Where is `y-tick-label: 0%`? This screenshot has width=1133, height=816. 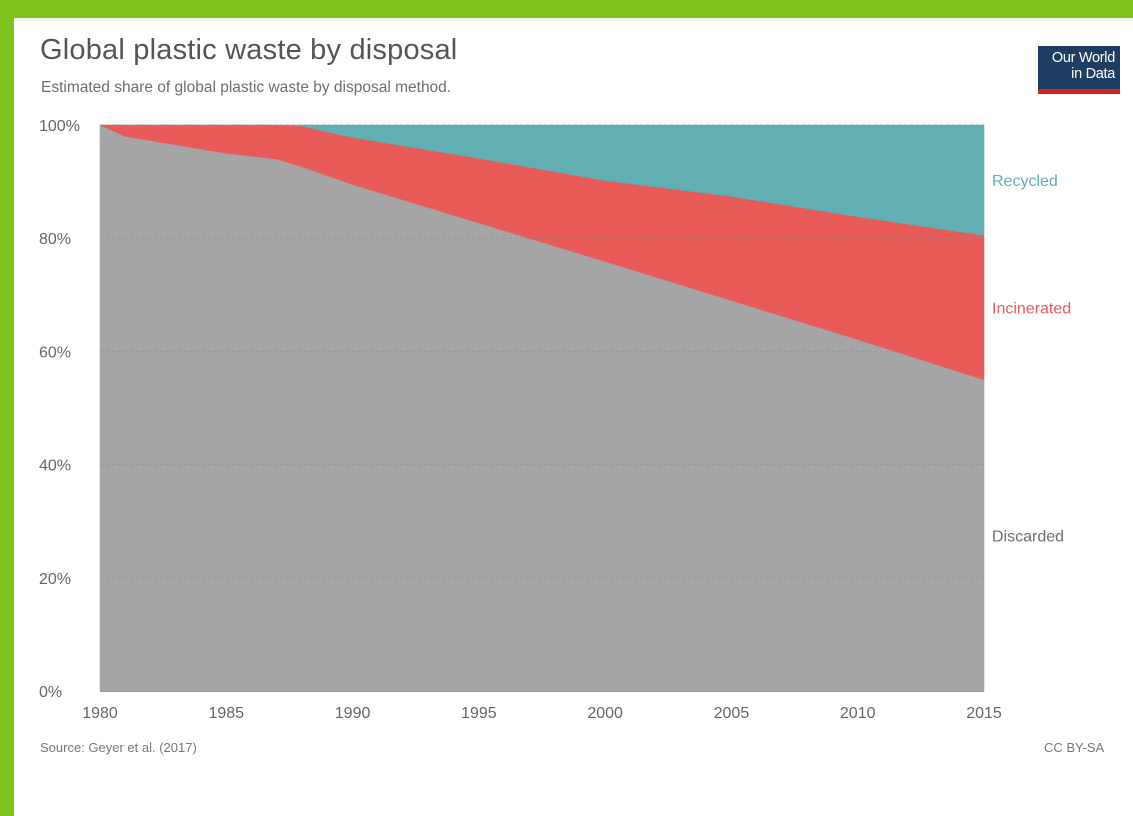 y-tick-label: 0% is located at coordinates (50, 692).